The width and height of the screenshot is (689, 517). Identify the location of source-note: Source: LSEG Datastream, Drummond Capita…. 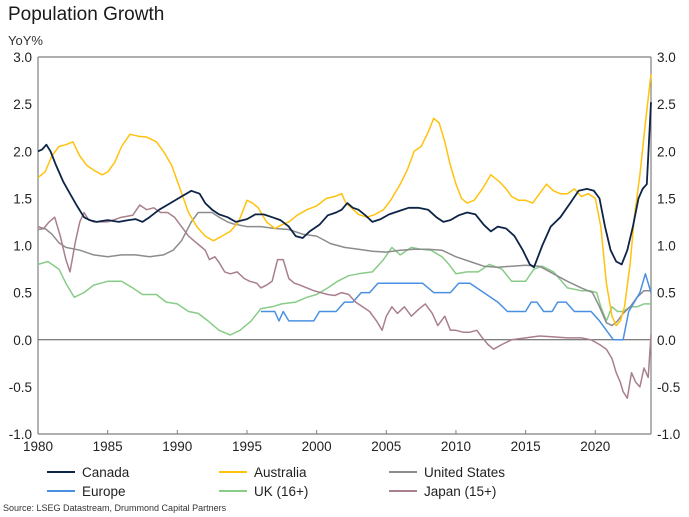
(115, 508).